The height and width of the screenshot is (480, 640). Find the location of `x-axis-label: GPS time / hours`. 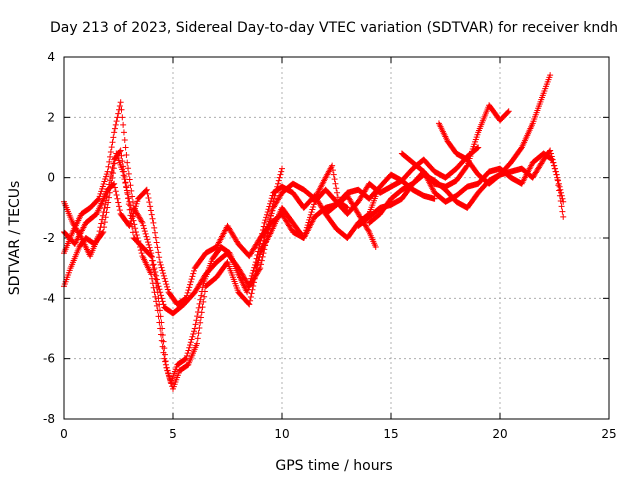

x-axis-label: GPS time / hours is located at coordinates (333, 466).